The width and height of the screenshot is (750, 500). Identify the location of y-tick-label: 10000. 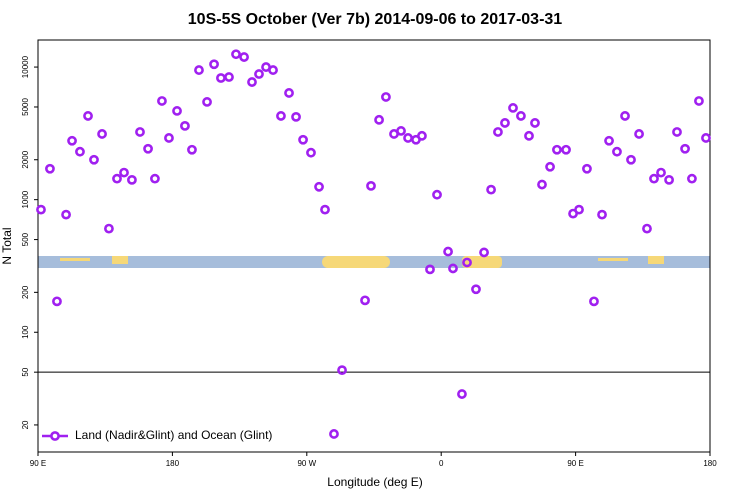
(25, 66).